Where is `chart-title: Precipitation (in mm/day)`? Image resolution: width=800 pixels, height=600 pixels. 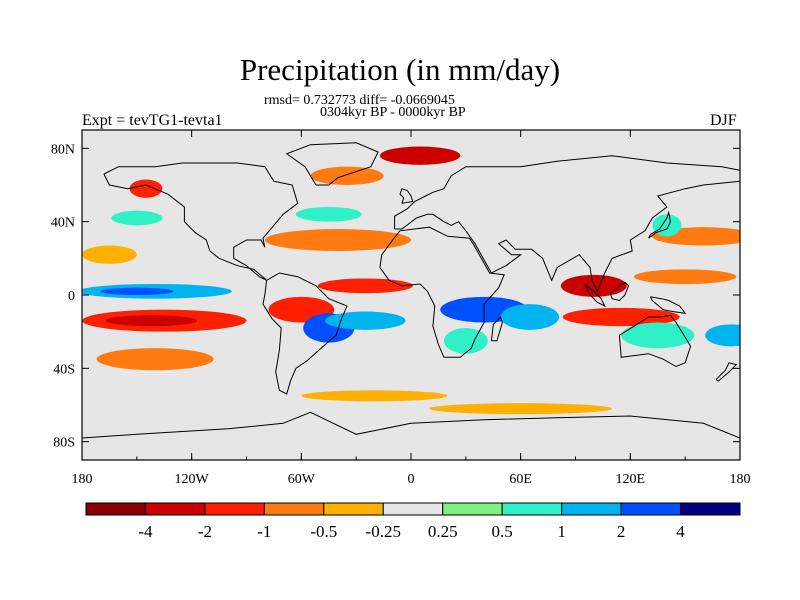 chart-title: Precipitation (in mm/day) is located at coordinates (400, 69).